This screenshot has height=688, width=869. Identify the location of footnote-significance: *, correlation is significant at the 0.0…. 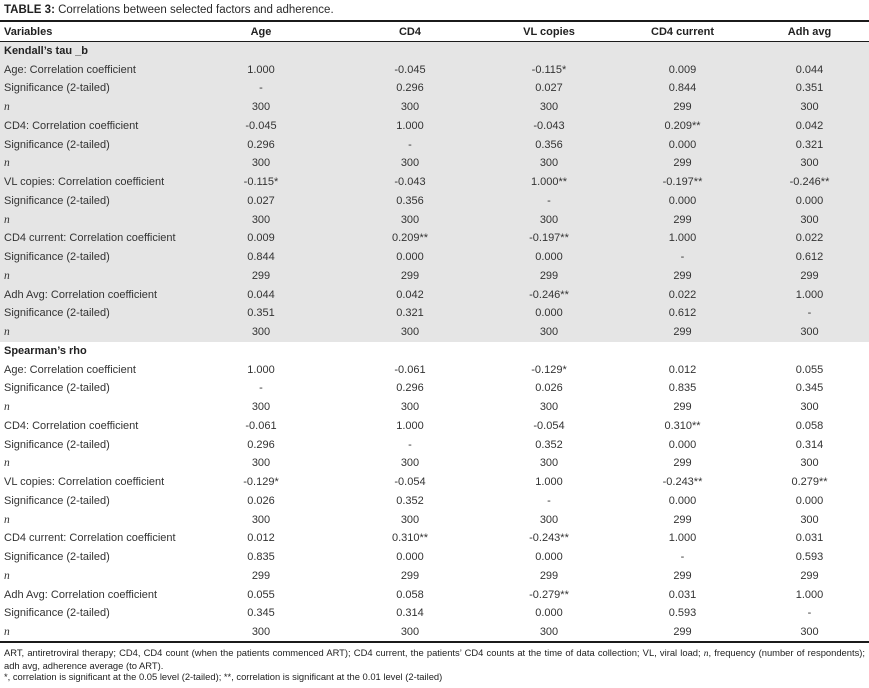
(223, 677).